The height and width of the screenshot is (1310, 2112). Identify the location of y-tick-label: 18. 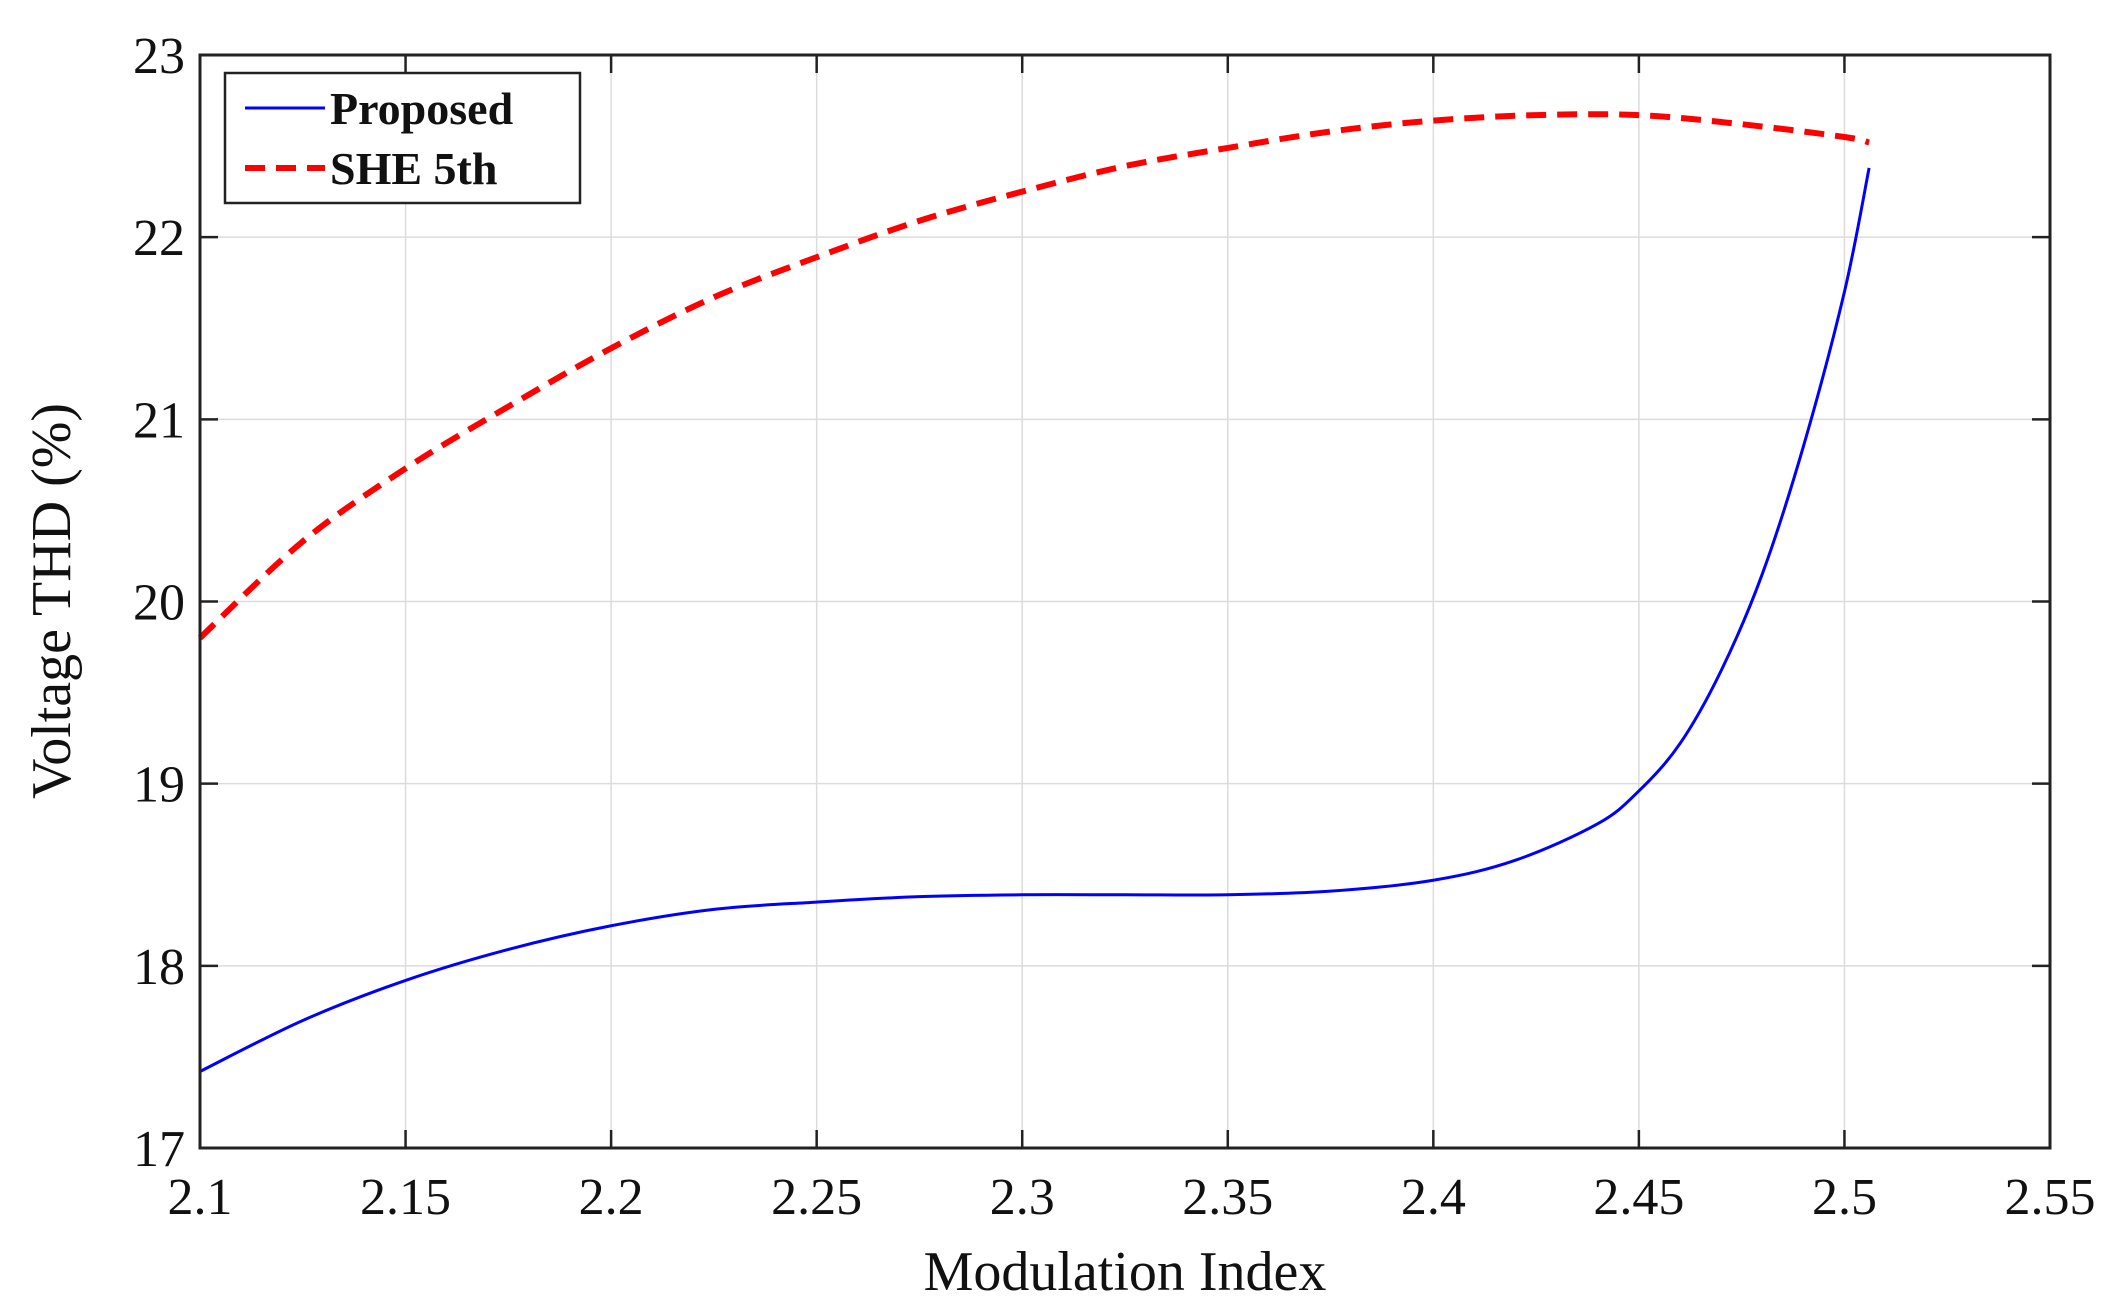
(159, 967).